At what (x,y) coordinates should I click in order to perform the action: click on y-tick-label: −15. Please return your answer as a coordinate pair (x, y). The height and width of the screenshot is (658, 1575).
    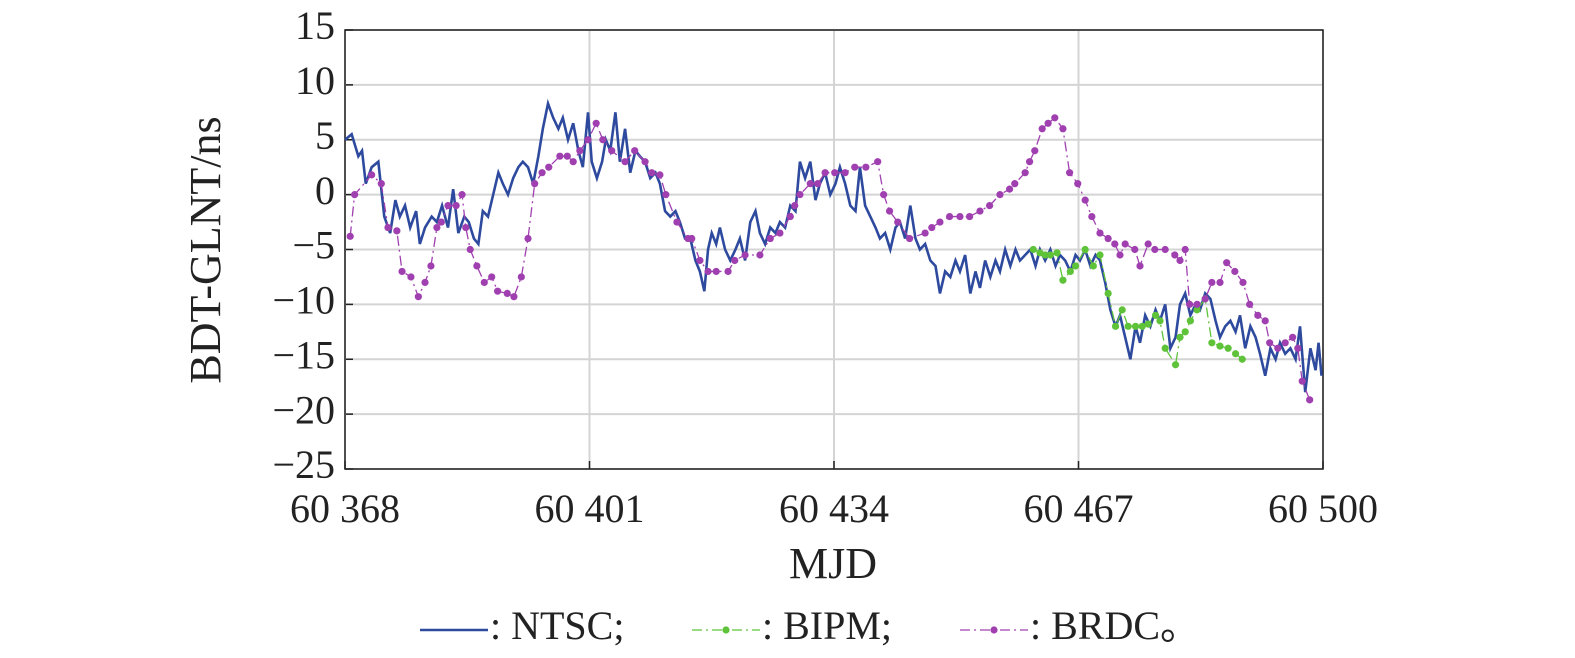
    Looking at the image, I should click on (303, 354).